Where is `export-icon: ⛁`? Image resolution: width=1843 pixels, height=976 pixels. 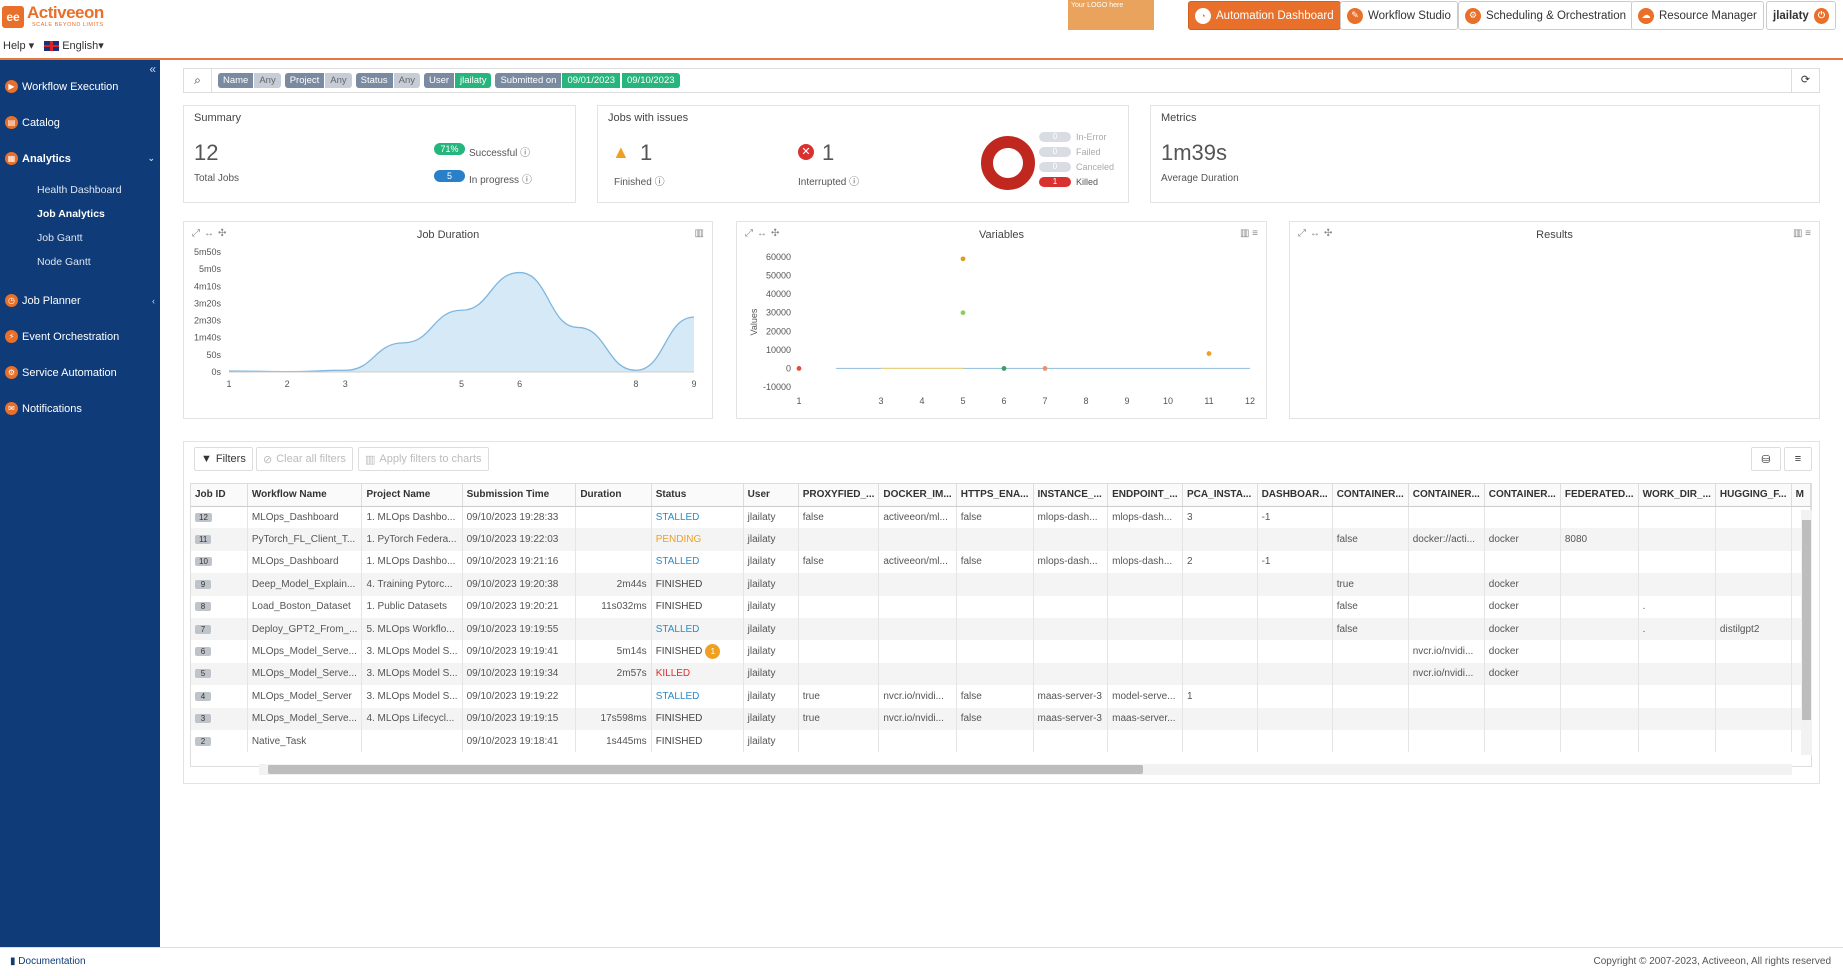
export-icon: ⛁ is located at coordinates (1766, 459).